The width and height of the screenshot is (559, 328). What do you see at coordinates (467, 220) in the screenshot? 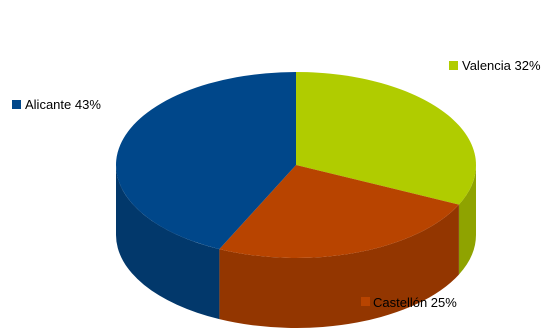
I see `pie-side-valencia` at bounding box center [467, 220].